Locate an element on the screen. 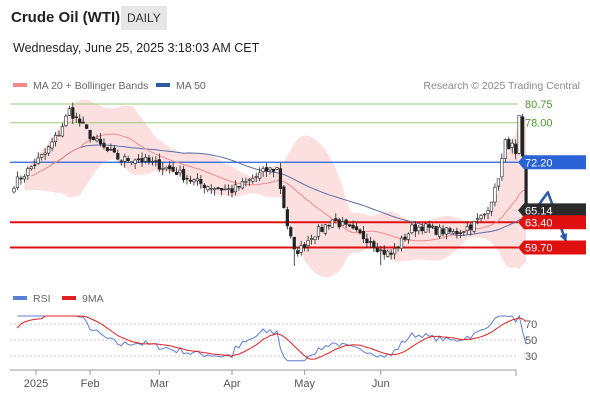 This screenshot has height=400, width=590. rsi-tick-label: 50 is located at coordinates (531, 341).